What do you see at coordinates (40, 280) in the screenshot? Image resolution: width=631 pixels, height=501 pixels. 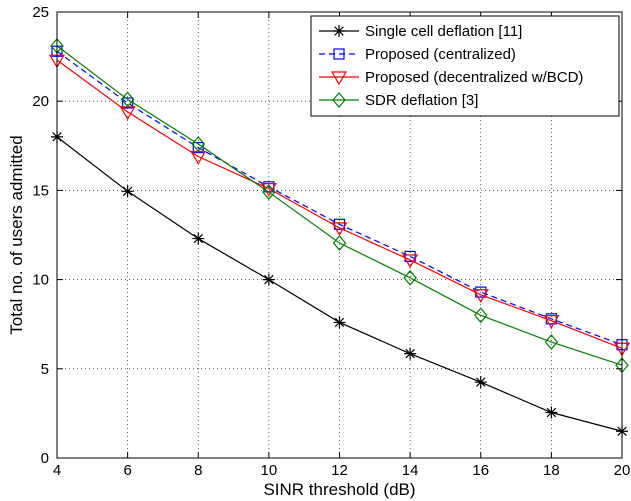 I see `y-tick-label: 10` at bounding box center [40, 280].